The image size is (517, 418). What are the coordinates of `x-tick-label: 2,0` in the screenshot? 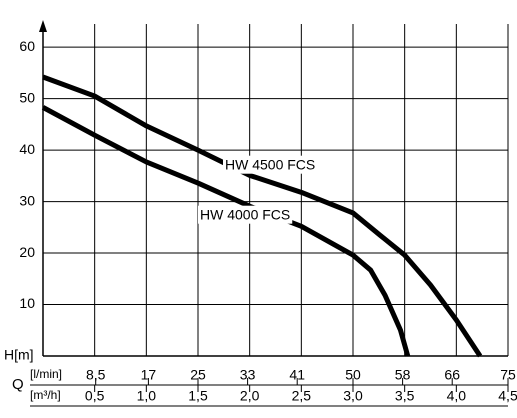 It's located at (250, 396).